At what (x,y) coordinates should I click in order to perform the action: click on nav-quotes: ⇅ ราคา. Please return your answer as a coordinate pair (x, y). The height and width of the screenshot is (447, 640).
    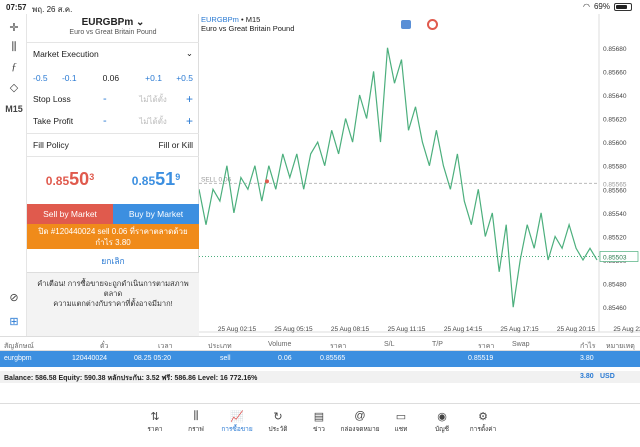
    Looking at the image, I should click on (155, 421).